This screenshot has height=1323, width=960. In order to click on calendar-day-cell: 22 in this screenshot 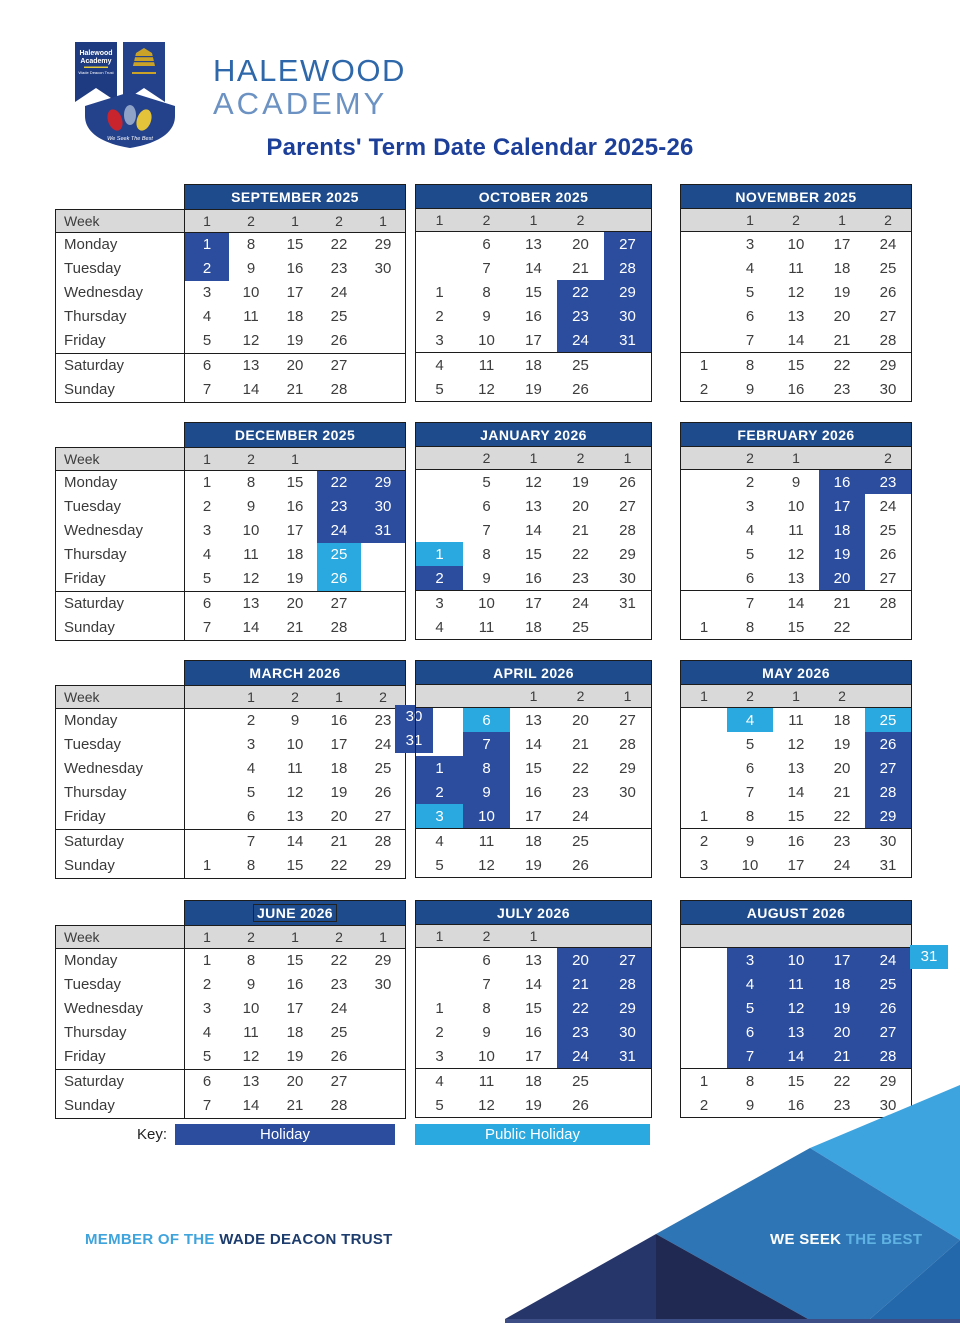, I will do `click(339, 482)`.